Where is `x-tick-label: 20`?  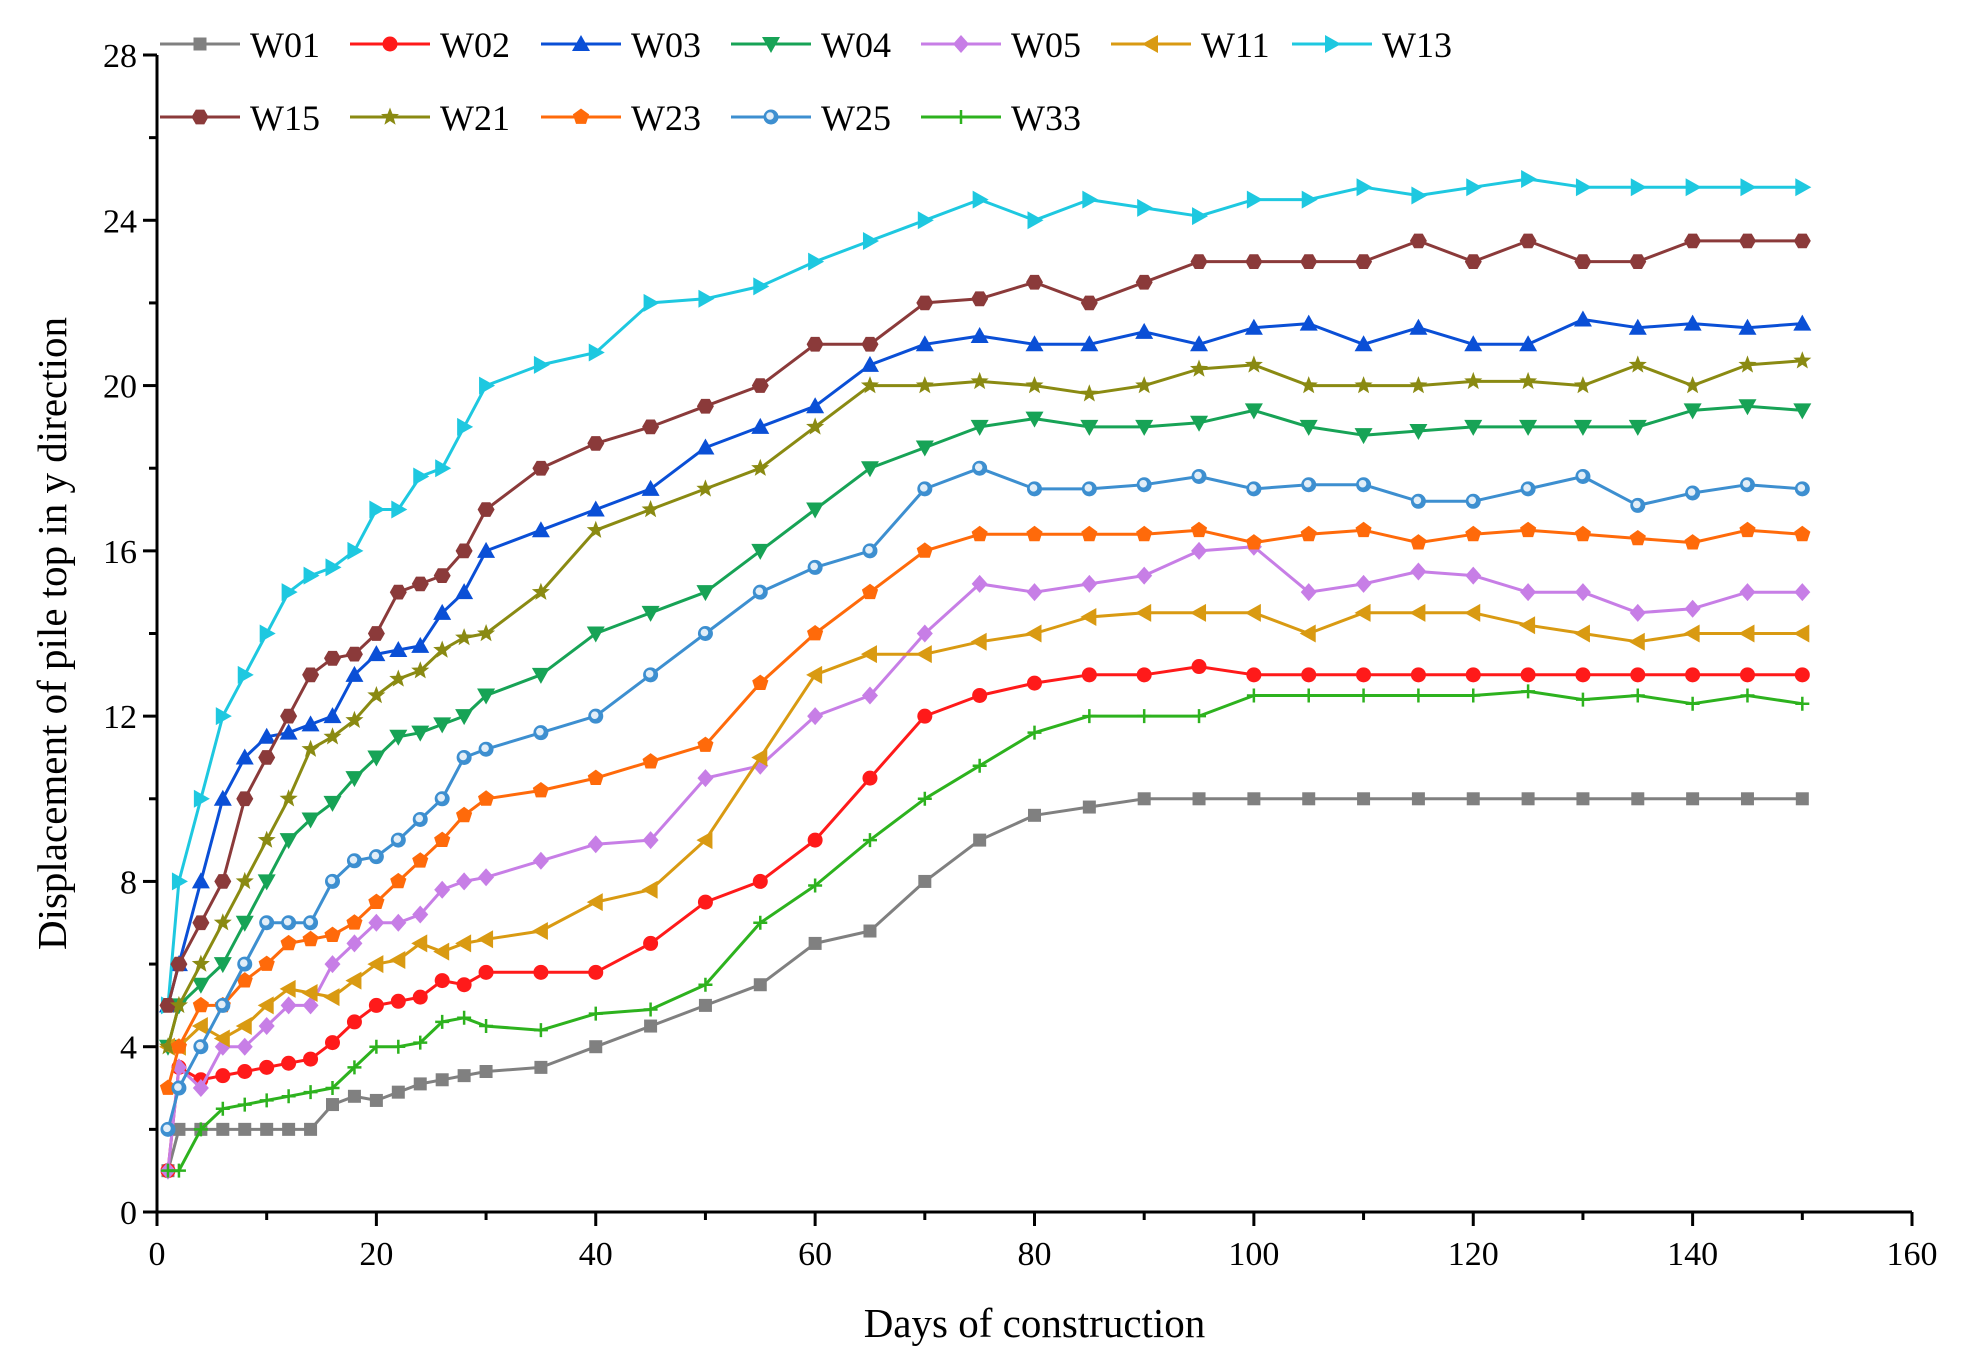 x-tick-label: 20 is located at coordinates (376, 1254).